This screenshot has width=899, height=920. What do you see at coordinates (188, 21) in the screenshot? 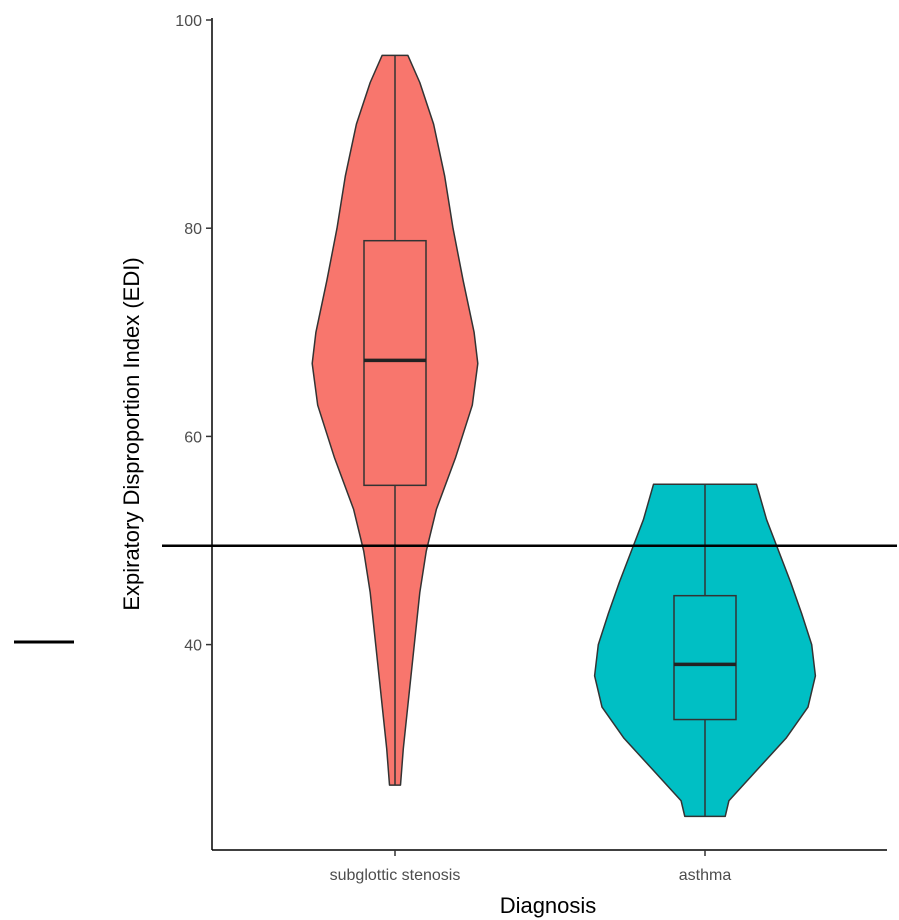
I see `y-tick-label: 100` at bounding box center [188, 21].